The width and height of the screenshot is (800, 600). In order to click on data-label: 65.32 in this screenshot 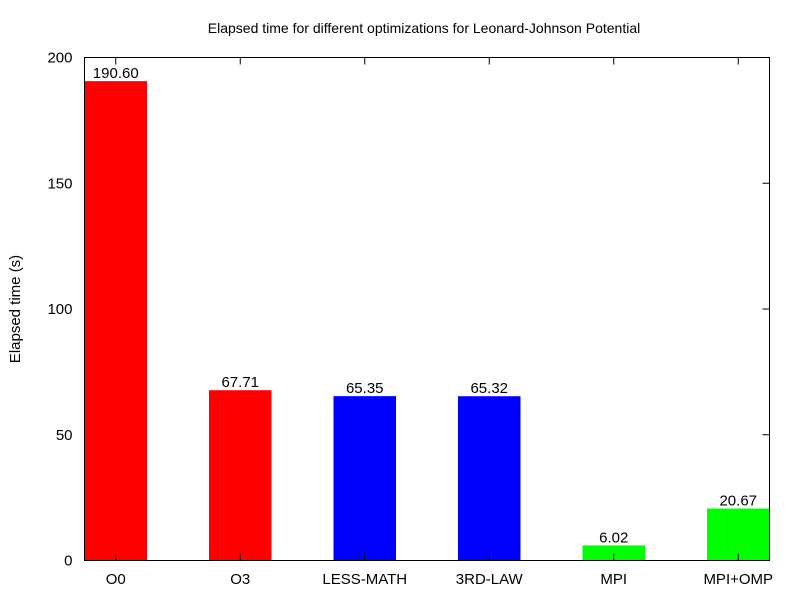, I will do `click(489, 388)`.